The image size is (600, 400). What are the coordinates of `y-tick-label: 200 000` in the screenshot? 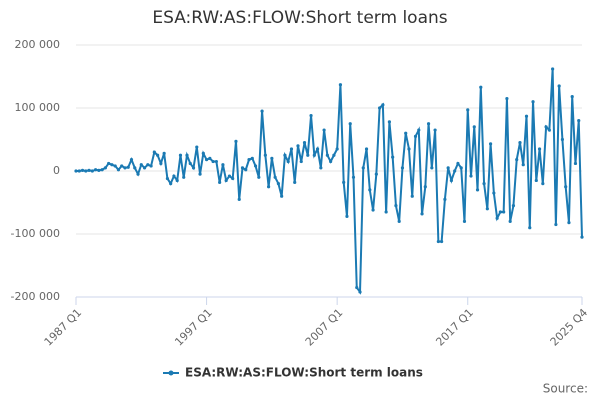 It's located at (38, 44).